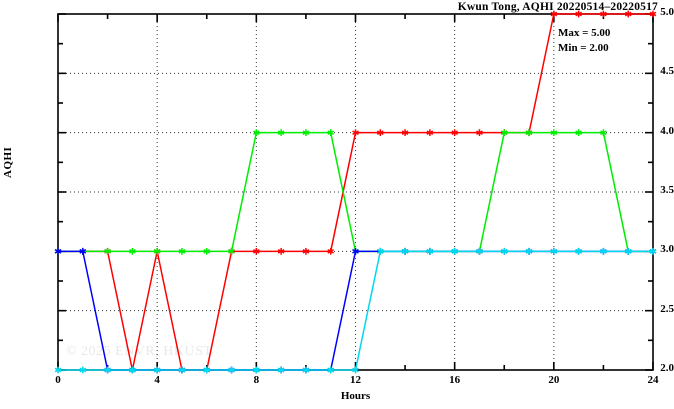  What do you see at coordinates (667, 71) in the screenshot?
I see `y-tick-label: 4.5` at bounding box center [667, 71].